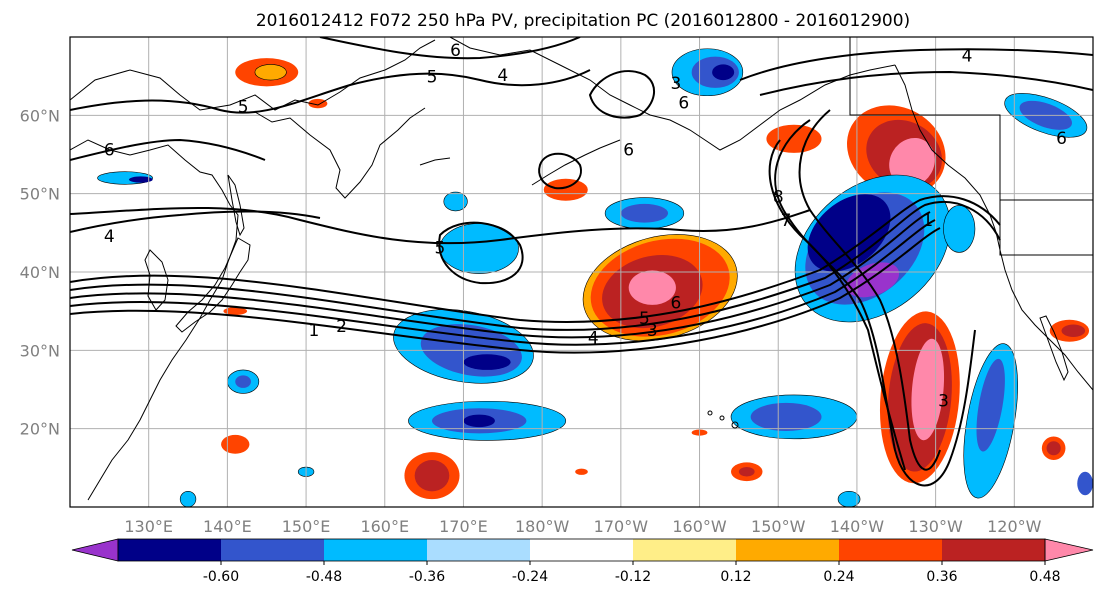  I want to click on lon-tick-label: 130°W, so click(935, 526).